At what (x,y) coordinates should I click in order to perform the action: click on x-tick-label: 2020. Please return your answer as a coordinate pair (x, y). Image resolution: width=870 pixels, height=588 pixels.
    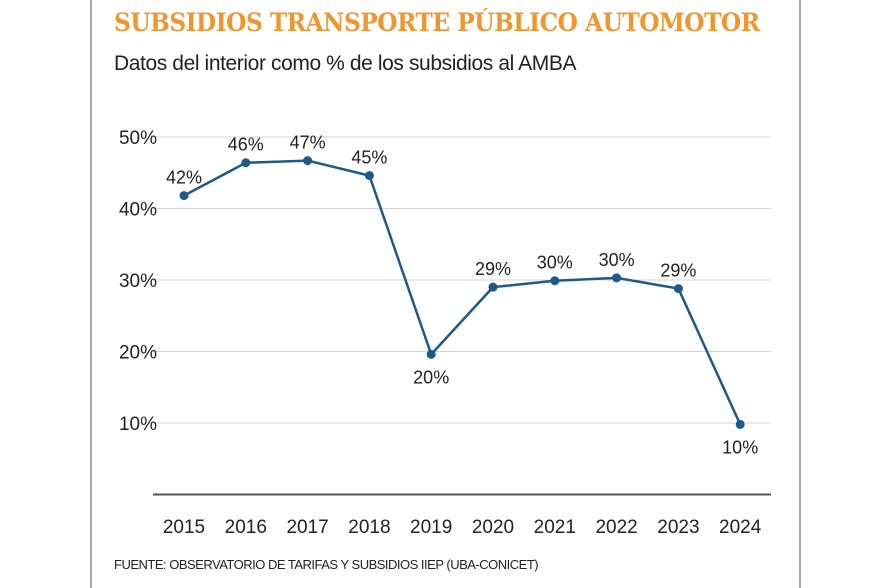
    Looking at the image, I should click on (493, 527).